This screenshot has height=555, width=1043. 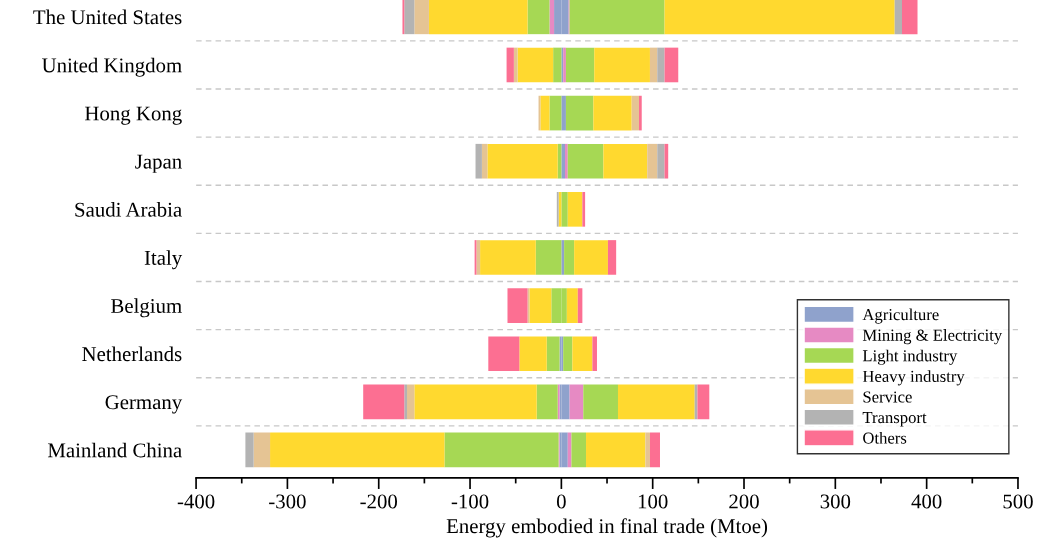 What do you see at coordinates (932, 337) in the screenshot?
I see `legend-label: Mining & Electricity` at bounding box center [932, 337].